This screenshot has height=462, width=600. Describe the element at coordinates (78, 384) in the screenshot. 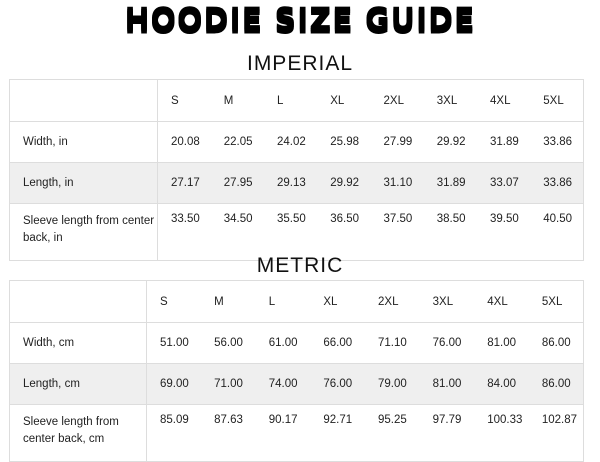

I see `row-label: Length, cm` at that location.